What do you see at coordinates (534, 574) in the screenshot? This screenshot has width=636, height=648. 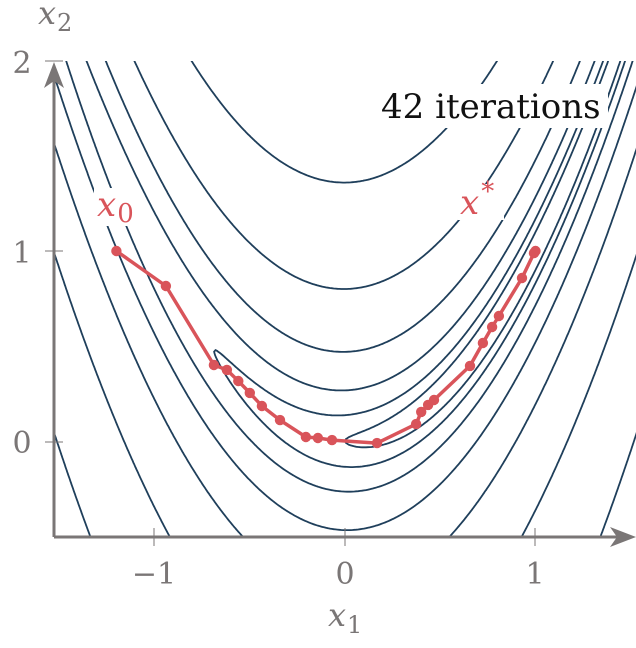 I see `x-tick-label-1: 1` at bounding box center [534, 574].